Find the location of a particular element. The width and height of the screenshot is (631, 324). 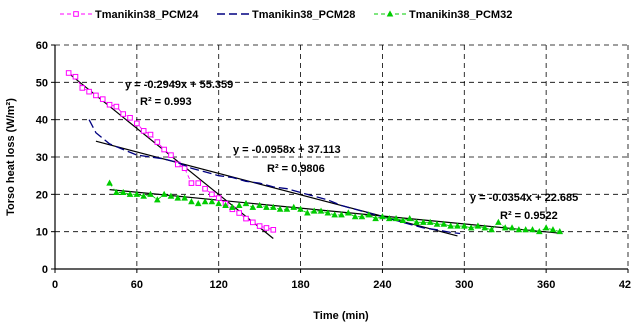

x-tick-label: 300 is located at coordinates (464, 285).